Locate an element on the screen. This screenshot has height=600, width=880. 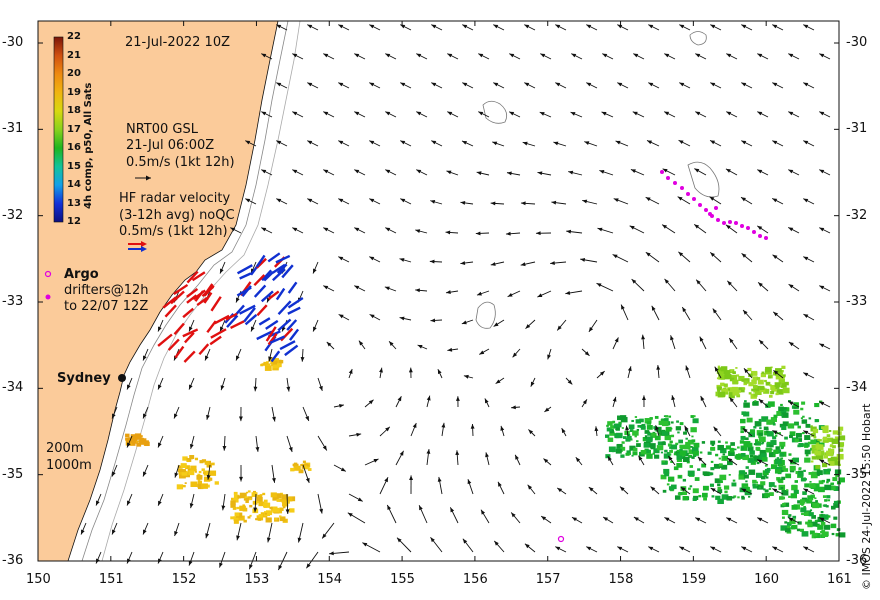
gsl-legend-line2: 21-Jul 06:00Z is located at coordinates (170, 145).